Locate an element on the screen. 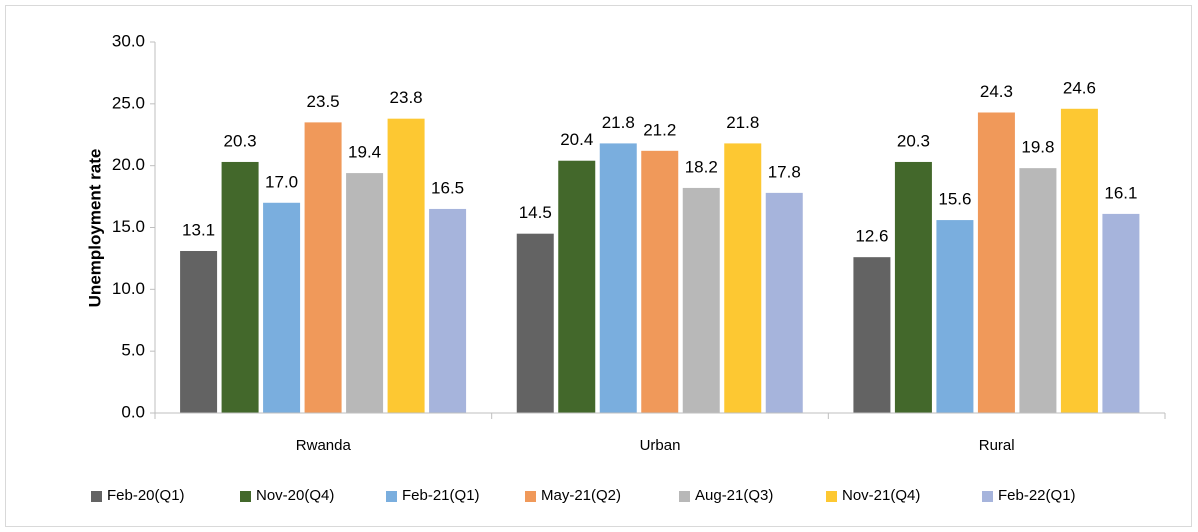 The height and width of the screenshot is (532, 1198). value-label: 13.1 is located at coordinates (198, 229).